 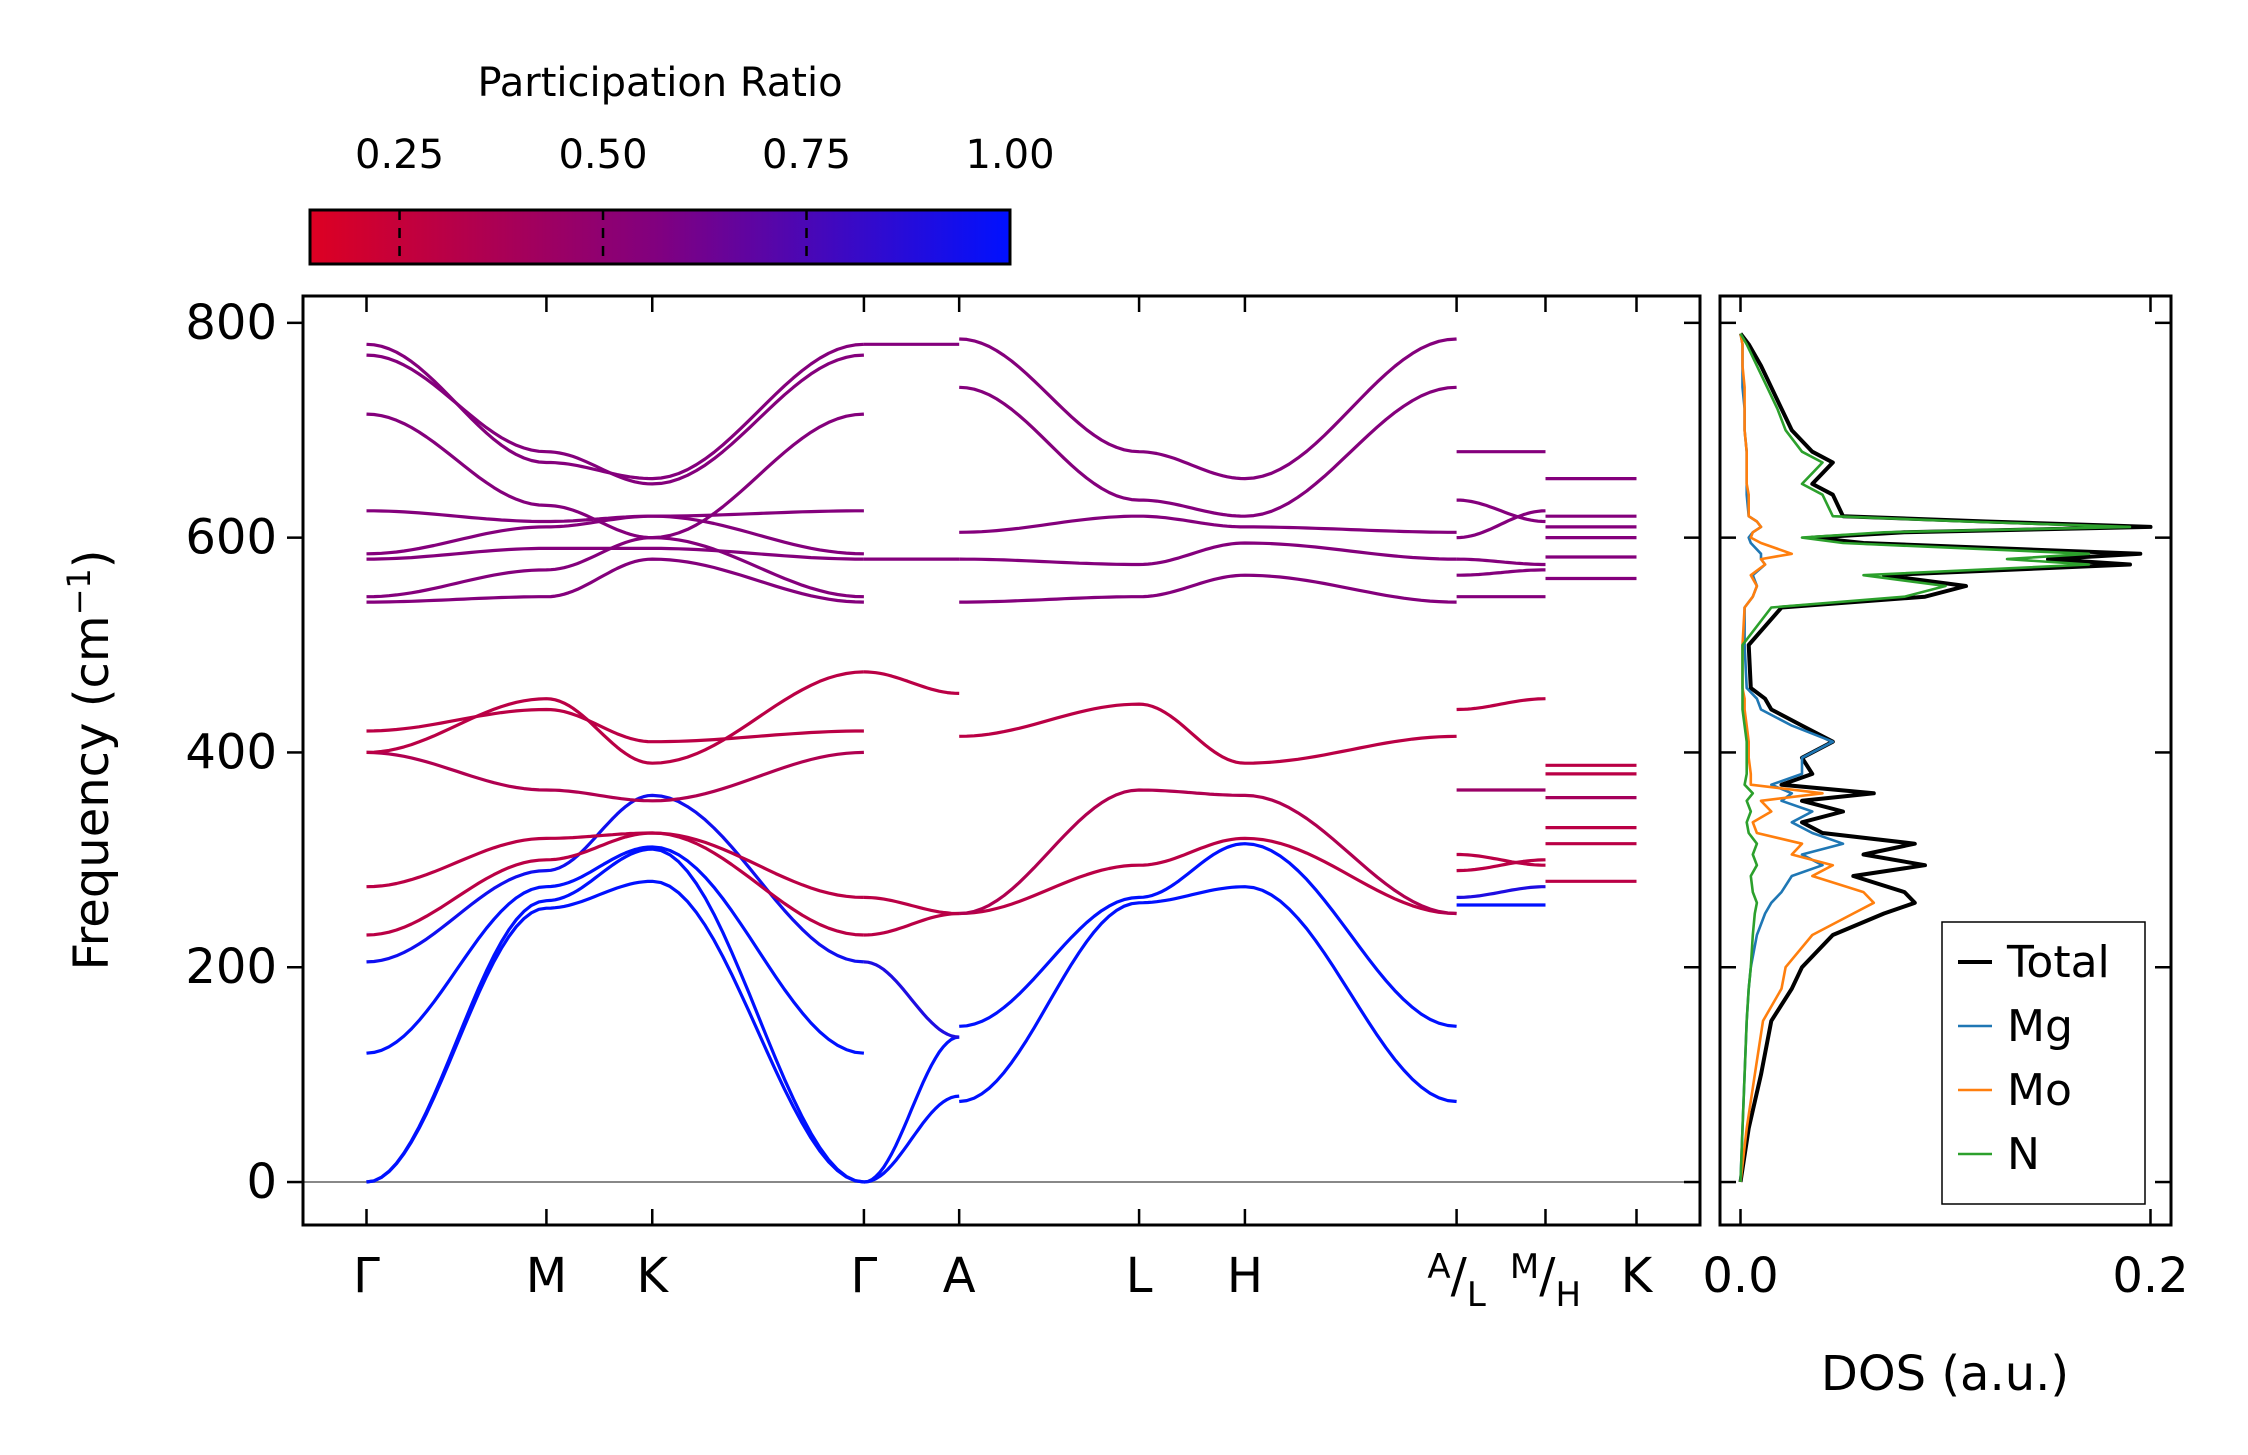 I want to click on band-optic-blue, so click(x=615, y=878).